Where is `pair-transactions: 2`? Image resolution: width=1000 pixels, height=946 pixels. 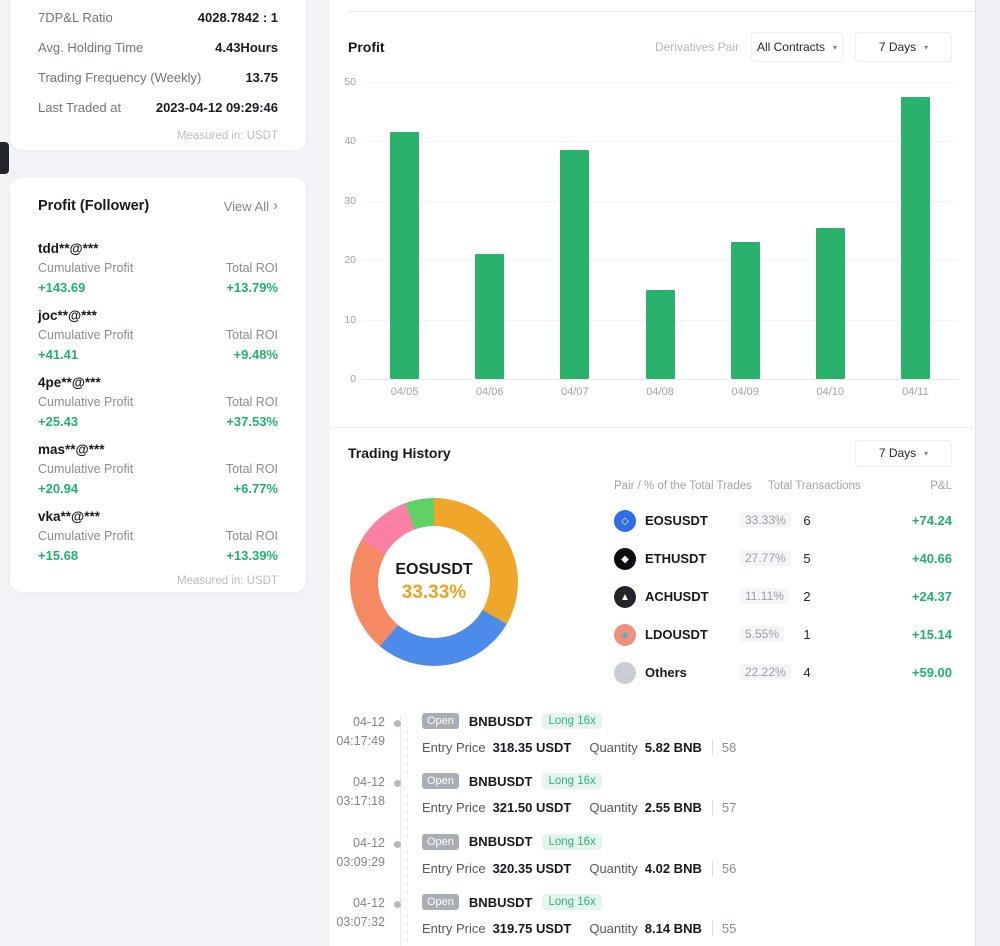 pair-transactions: 2 is located at coordinates (807, 596).